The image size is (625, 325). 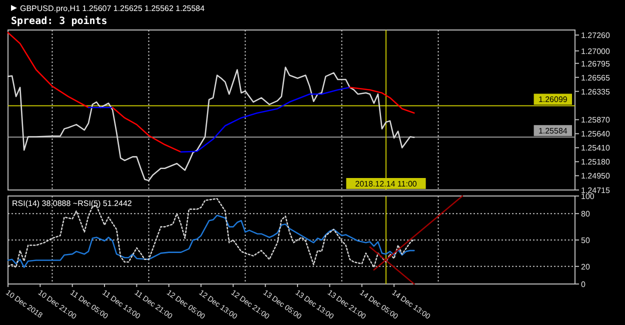 What do you see at coordinates (595, 190) in the screenshot?
I see `y-tick-label: 1.24715` at bounding box center [595, 190].